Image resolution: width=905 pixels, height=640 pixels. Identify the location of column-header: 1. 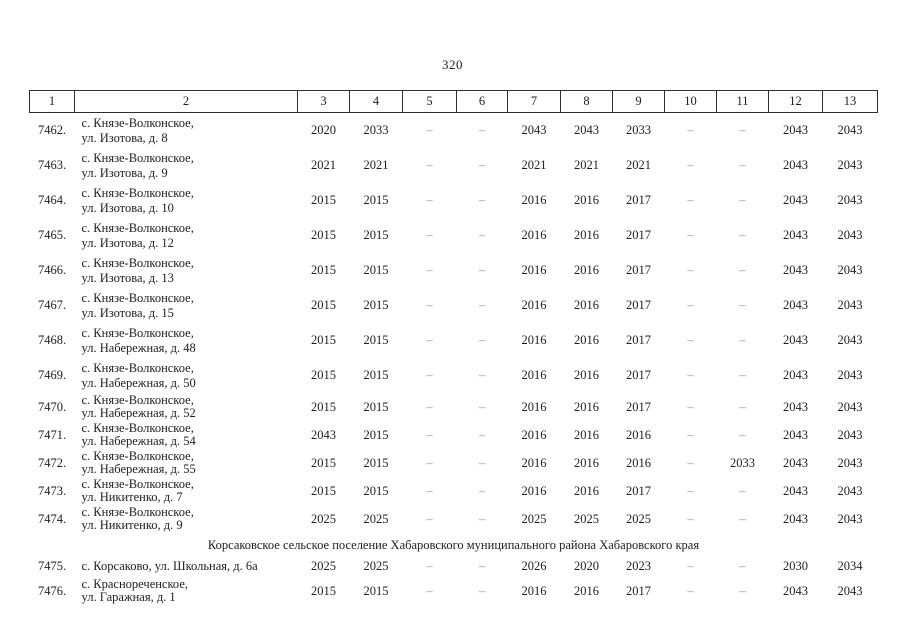
(52, 101).